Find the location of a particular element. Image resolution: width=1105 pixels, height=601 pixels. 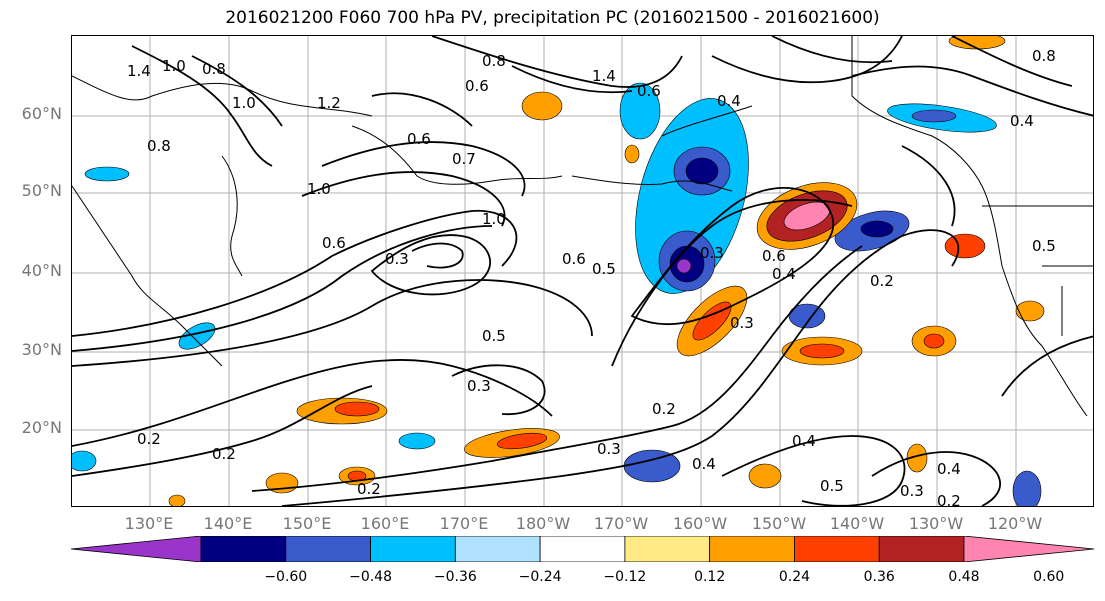

lon-label: 130°E is located at coordinates (149, 523).